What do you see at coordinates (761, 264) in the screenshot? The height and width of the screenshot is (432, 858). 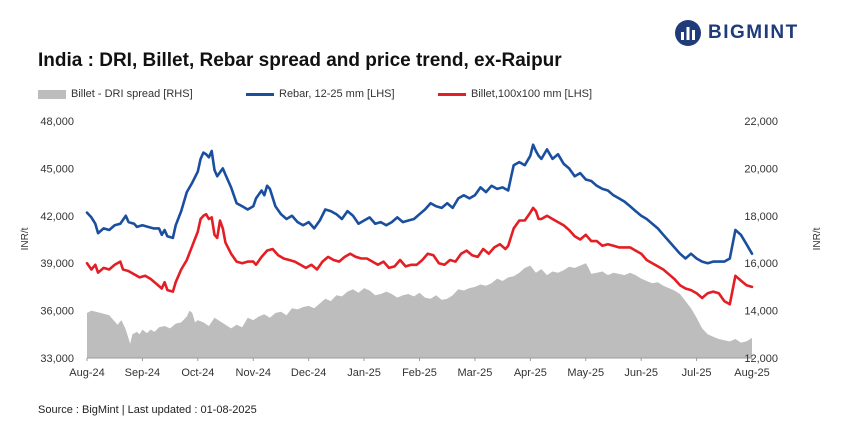 I see `y-tick-label-right: 16,000` at bounding box center [761, 264].